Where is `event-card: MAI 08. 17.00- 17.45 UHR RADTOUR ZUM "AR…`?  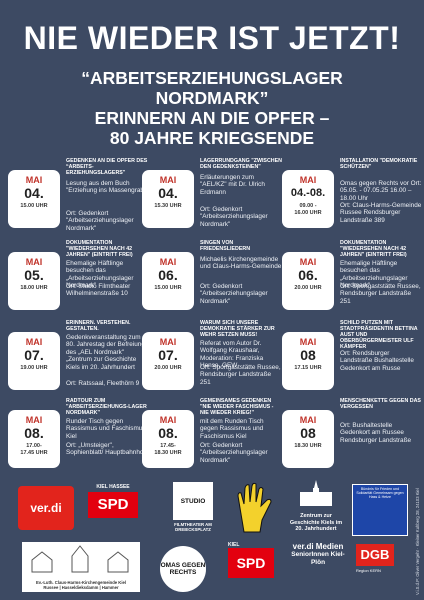
event-card: MAI 08. 17.00- 17.45 UHR RADTOUR ZUM "AR… is located at coordinates (77, 442).